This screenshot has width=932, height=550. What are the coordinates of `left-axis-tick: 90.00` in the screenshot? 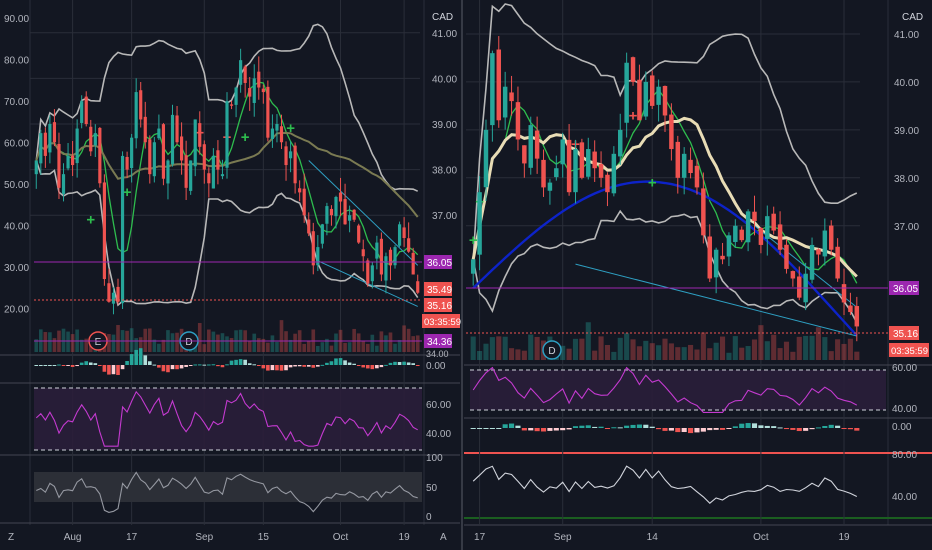 It's located at (16, 19).